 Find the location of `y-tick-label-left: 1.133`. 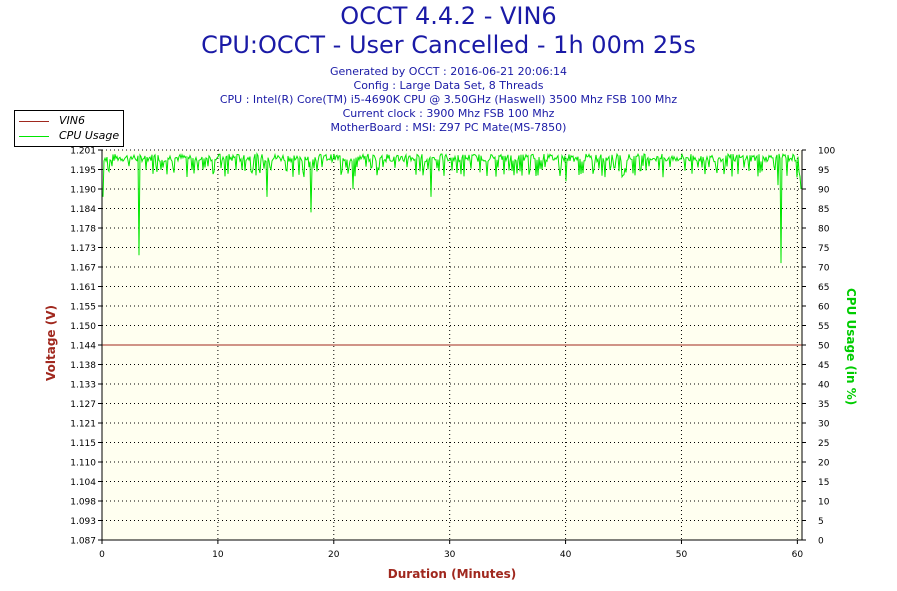

y-tick-label-left: 1.133 is located at coordinates (83, 386).